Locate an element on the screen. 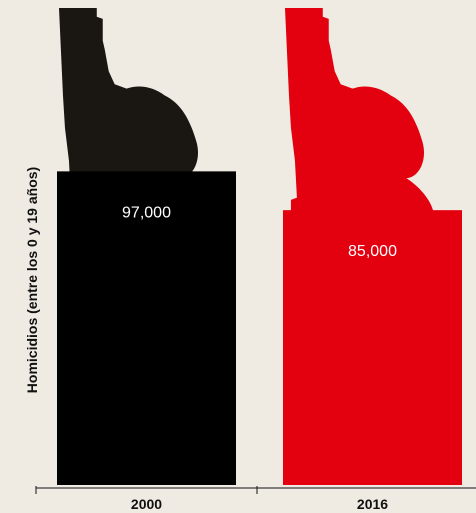  y-axis-label: Homicidios (entre los 0 y 19 años) is located at coordinates (32, 280).